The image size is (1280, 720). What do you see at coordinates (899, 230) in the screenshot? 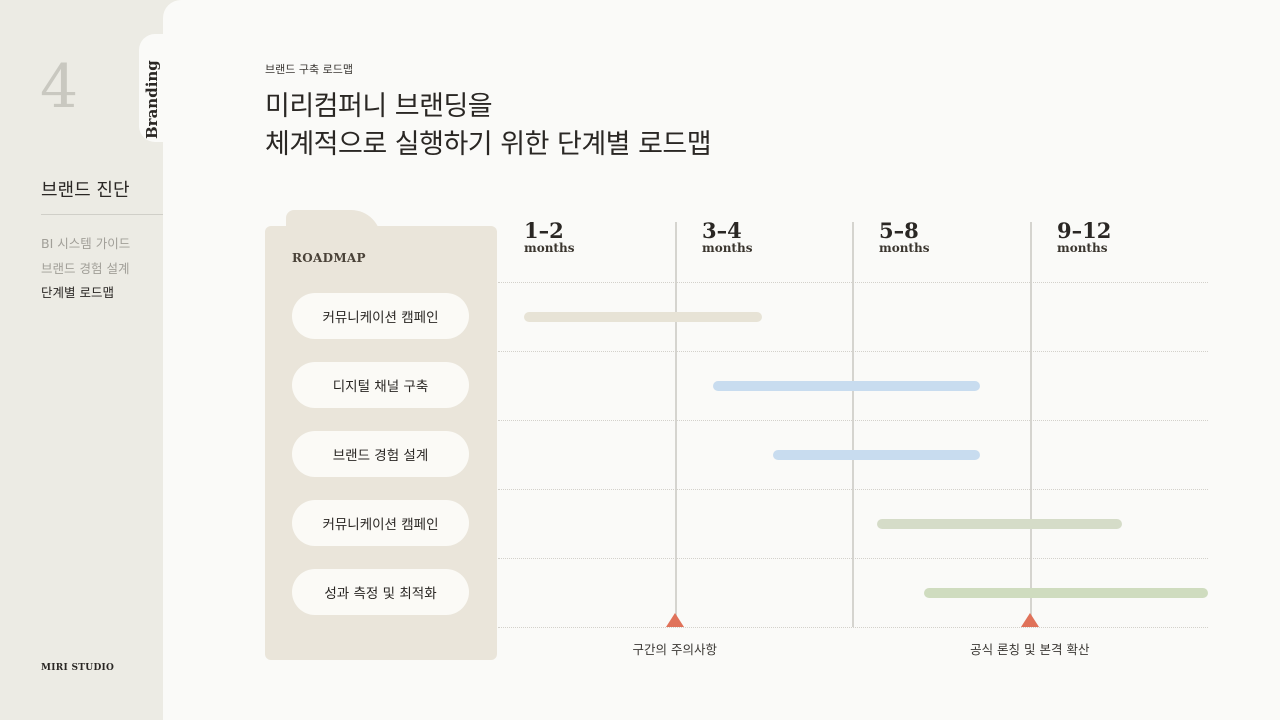
I see `column-range: 5–8` at bounding box center [899, 230].